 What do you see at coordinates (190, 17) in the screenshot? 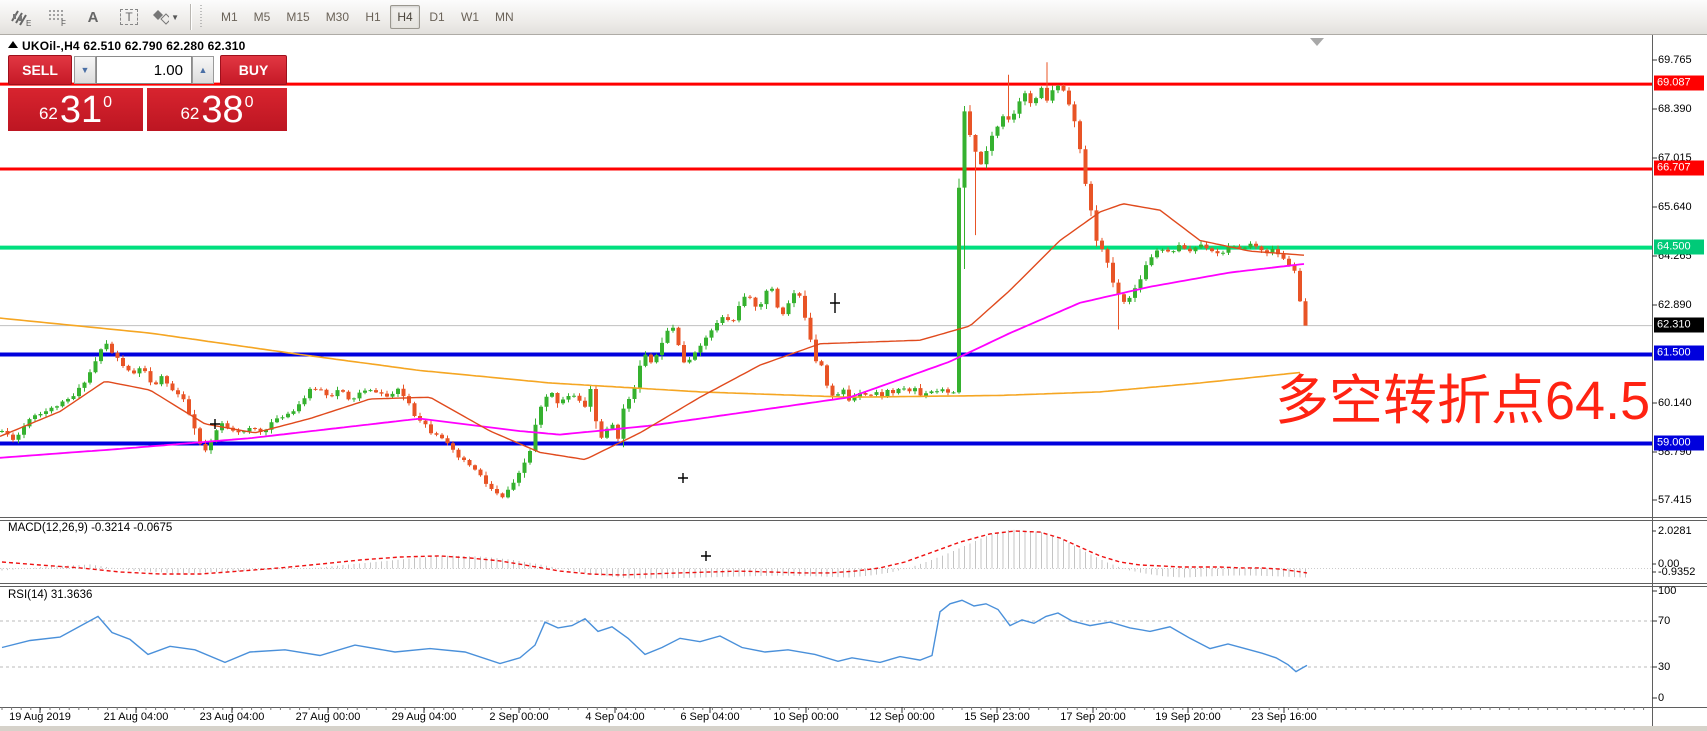
I see `toolbar-separator` at bounding box center [190, 17].